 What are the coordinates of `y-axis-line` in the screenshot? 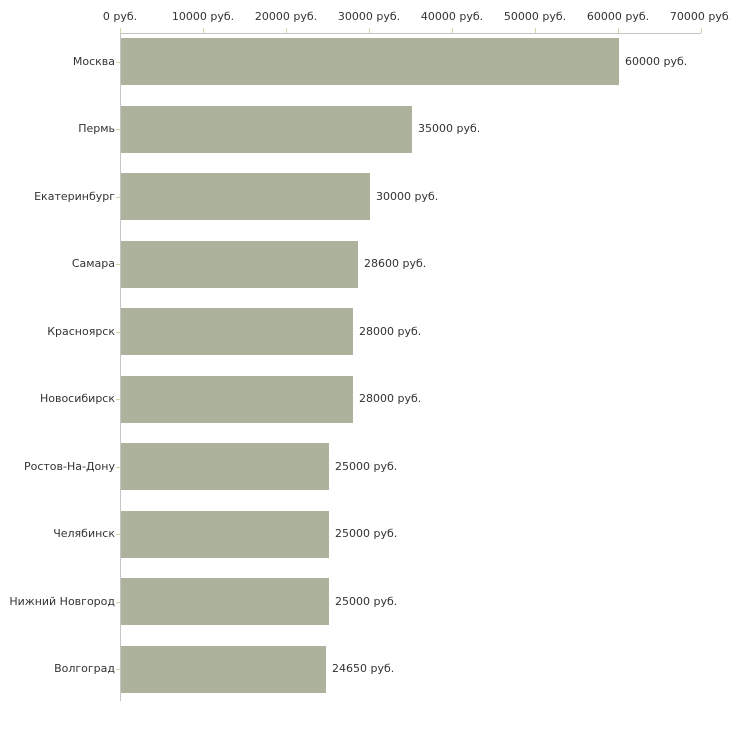 It's located at (120, 367).